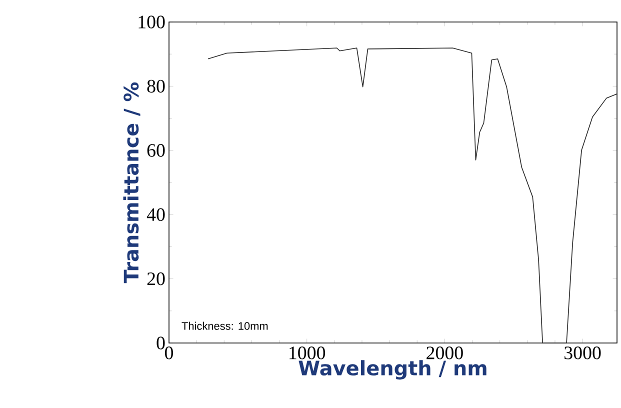 The height and width of the screenshot is (408, 621). I want to click on y-tick-label: 60, so click(156, 150).